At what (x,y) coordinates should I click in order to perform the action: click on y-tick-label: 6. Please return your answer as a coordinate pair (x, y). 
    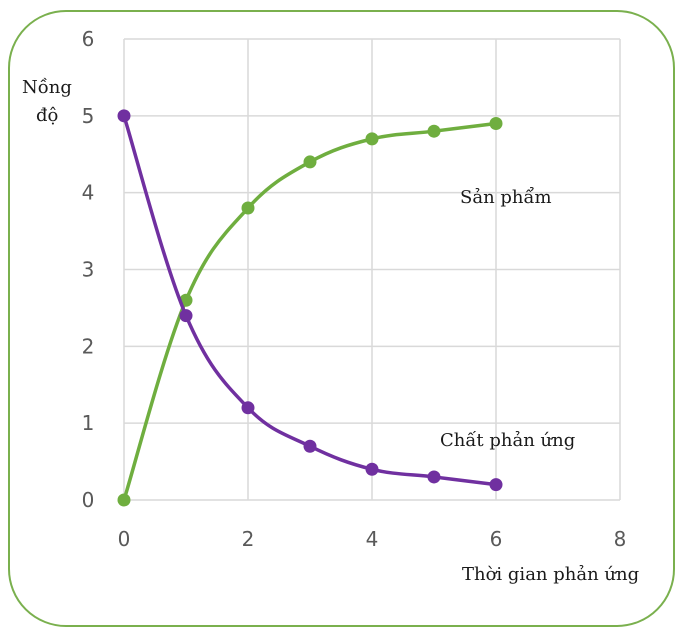
    Looking at the image, I should click on (88, 39).